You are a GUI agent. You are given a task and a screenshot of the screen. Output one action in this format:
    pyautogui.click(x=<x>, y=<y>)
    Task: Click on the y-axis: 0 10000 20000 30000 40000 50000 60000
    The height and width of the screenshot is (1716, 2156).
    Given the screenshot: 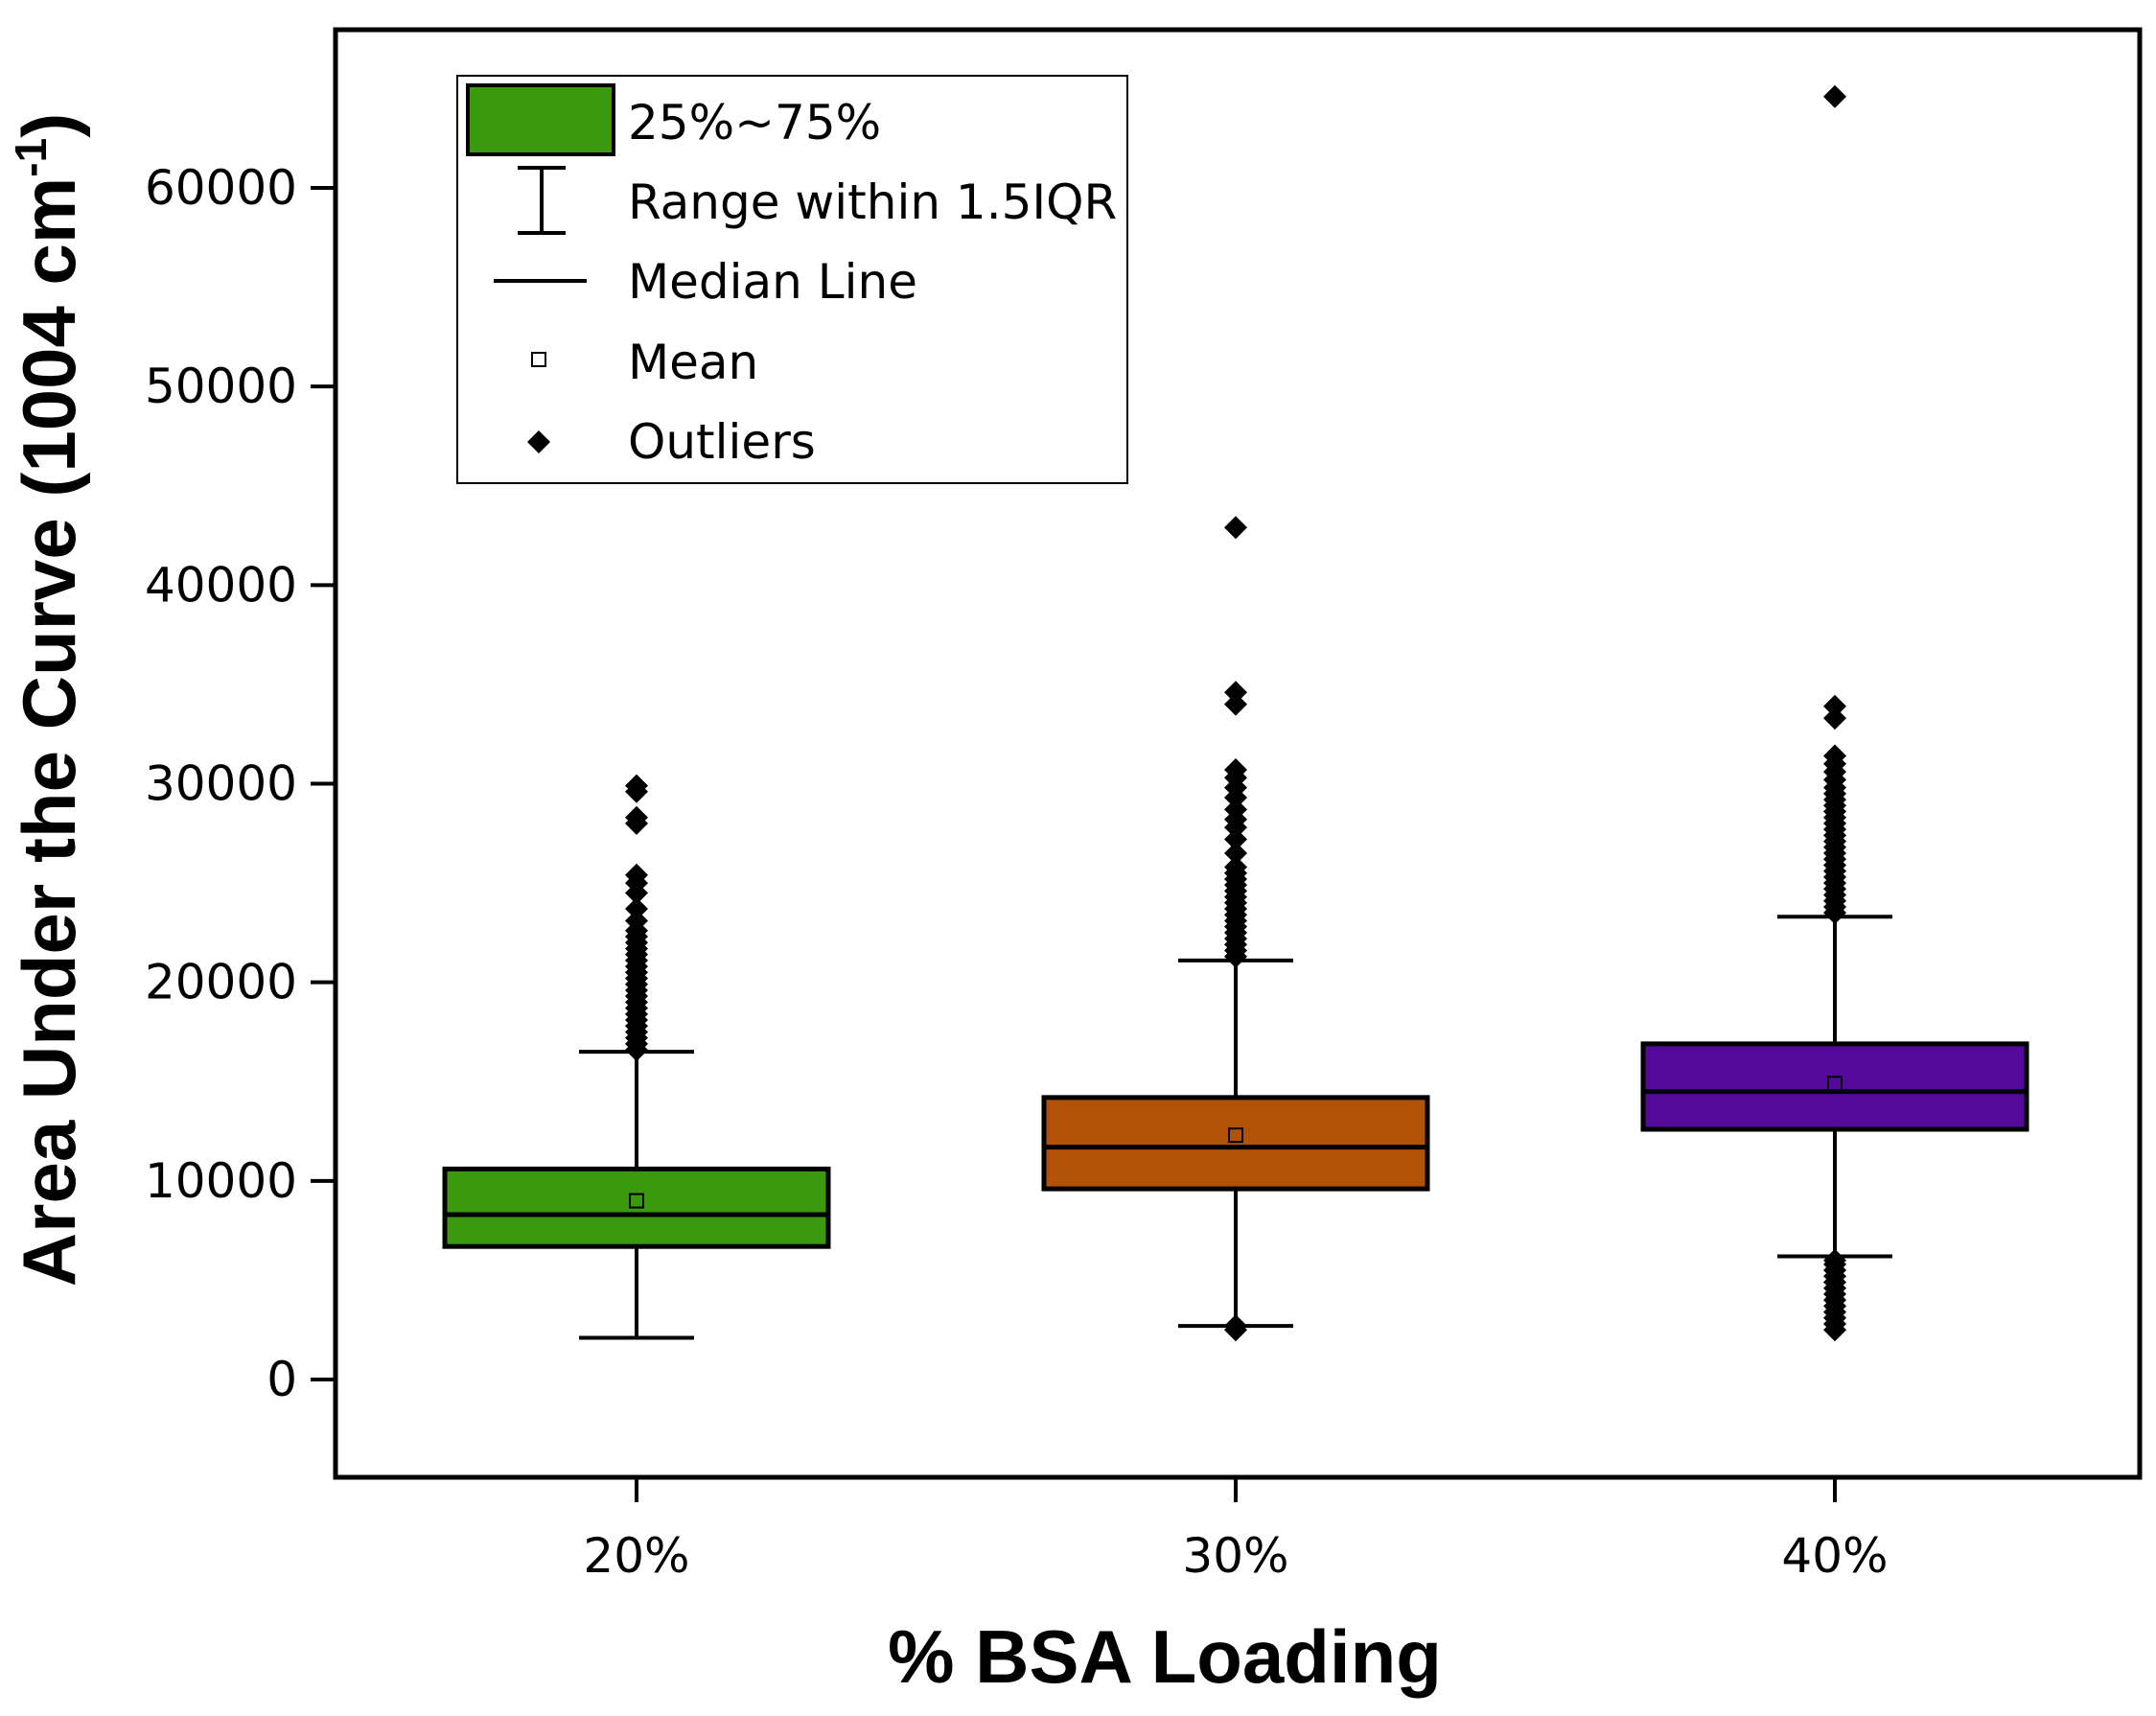 What is the action you would take?
    pyautogui.click(x=240, y=783)
    